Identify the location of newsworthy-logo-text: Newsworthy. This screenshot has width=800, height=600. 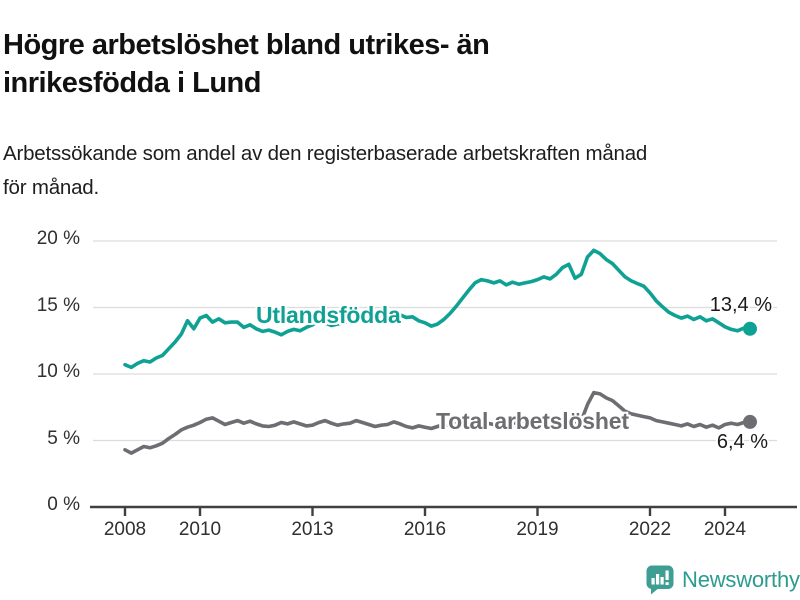
(741, 579).